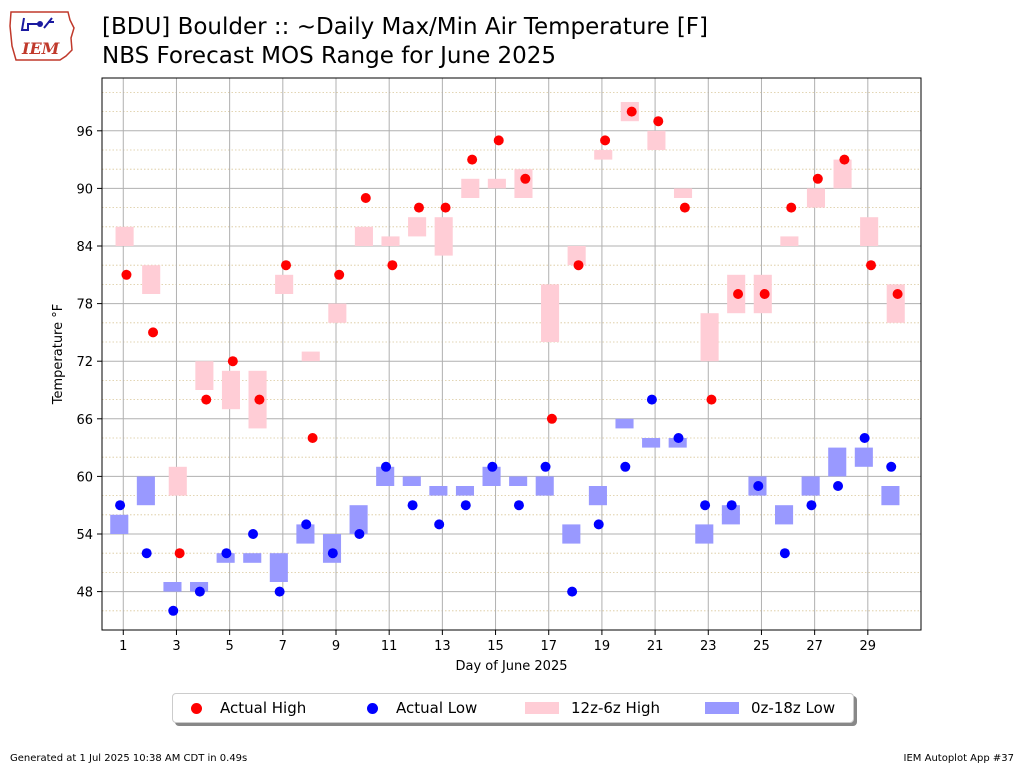 This screenshot has height=768, width=1024. I want to click on y-axis-ticks: 48 54 60 66 72 78 84 90 96, so click(89, 363).